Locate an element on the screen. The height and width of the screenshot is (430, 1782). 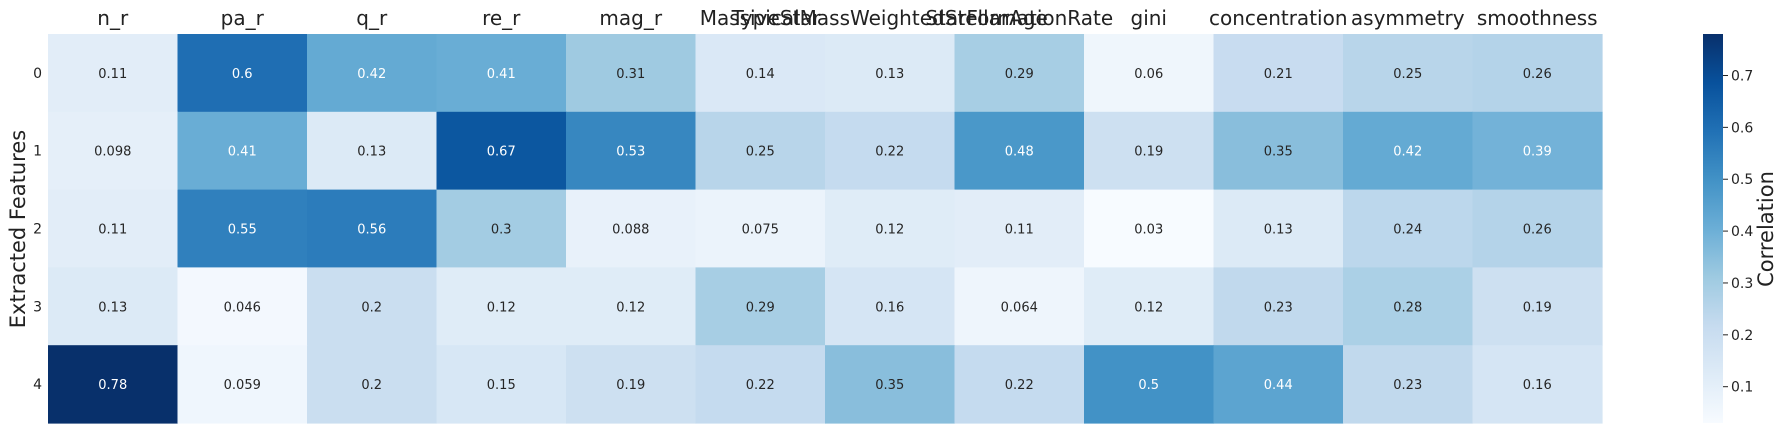
colorbar-tick-label: 0.7 is located at coordinates (1742, 76).